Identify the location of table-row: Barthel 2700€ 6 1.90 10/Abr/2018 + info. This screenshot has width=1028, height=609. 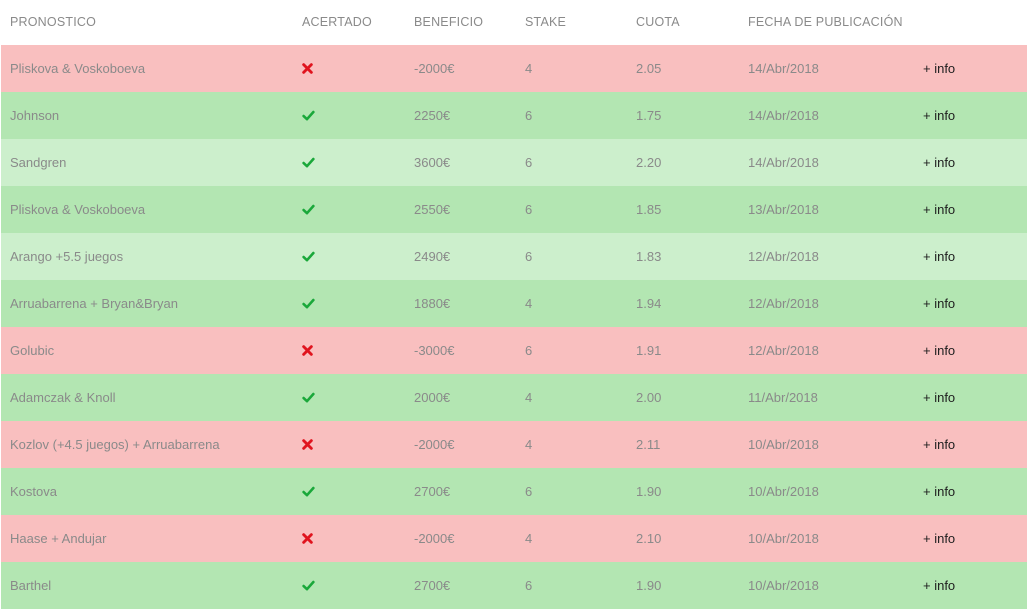
(514, 585).